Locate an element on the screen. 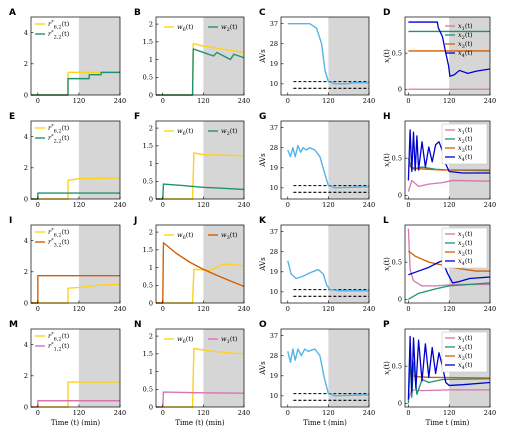  panel-letter: P is located at coordinates (386, 325).